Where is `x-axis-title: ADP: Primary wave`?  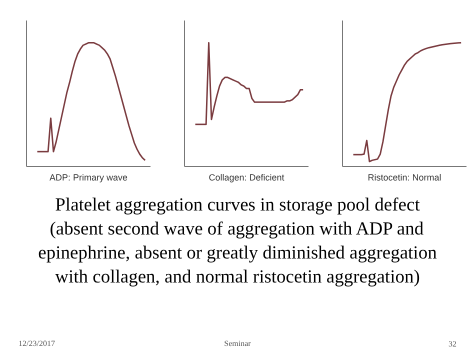
x-axis-title: ADP: Primary wave is located at coordinates (88, 177).